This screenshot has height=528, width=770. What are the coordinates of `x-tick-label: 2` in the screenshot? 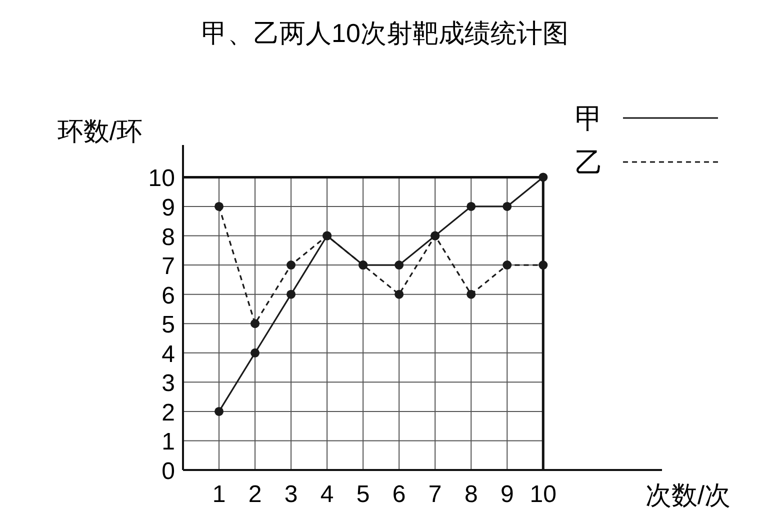 It's located at (255, 494).